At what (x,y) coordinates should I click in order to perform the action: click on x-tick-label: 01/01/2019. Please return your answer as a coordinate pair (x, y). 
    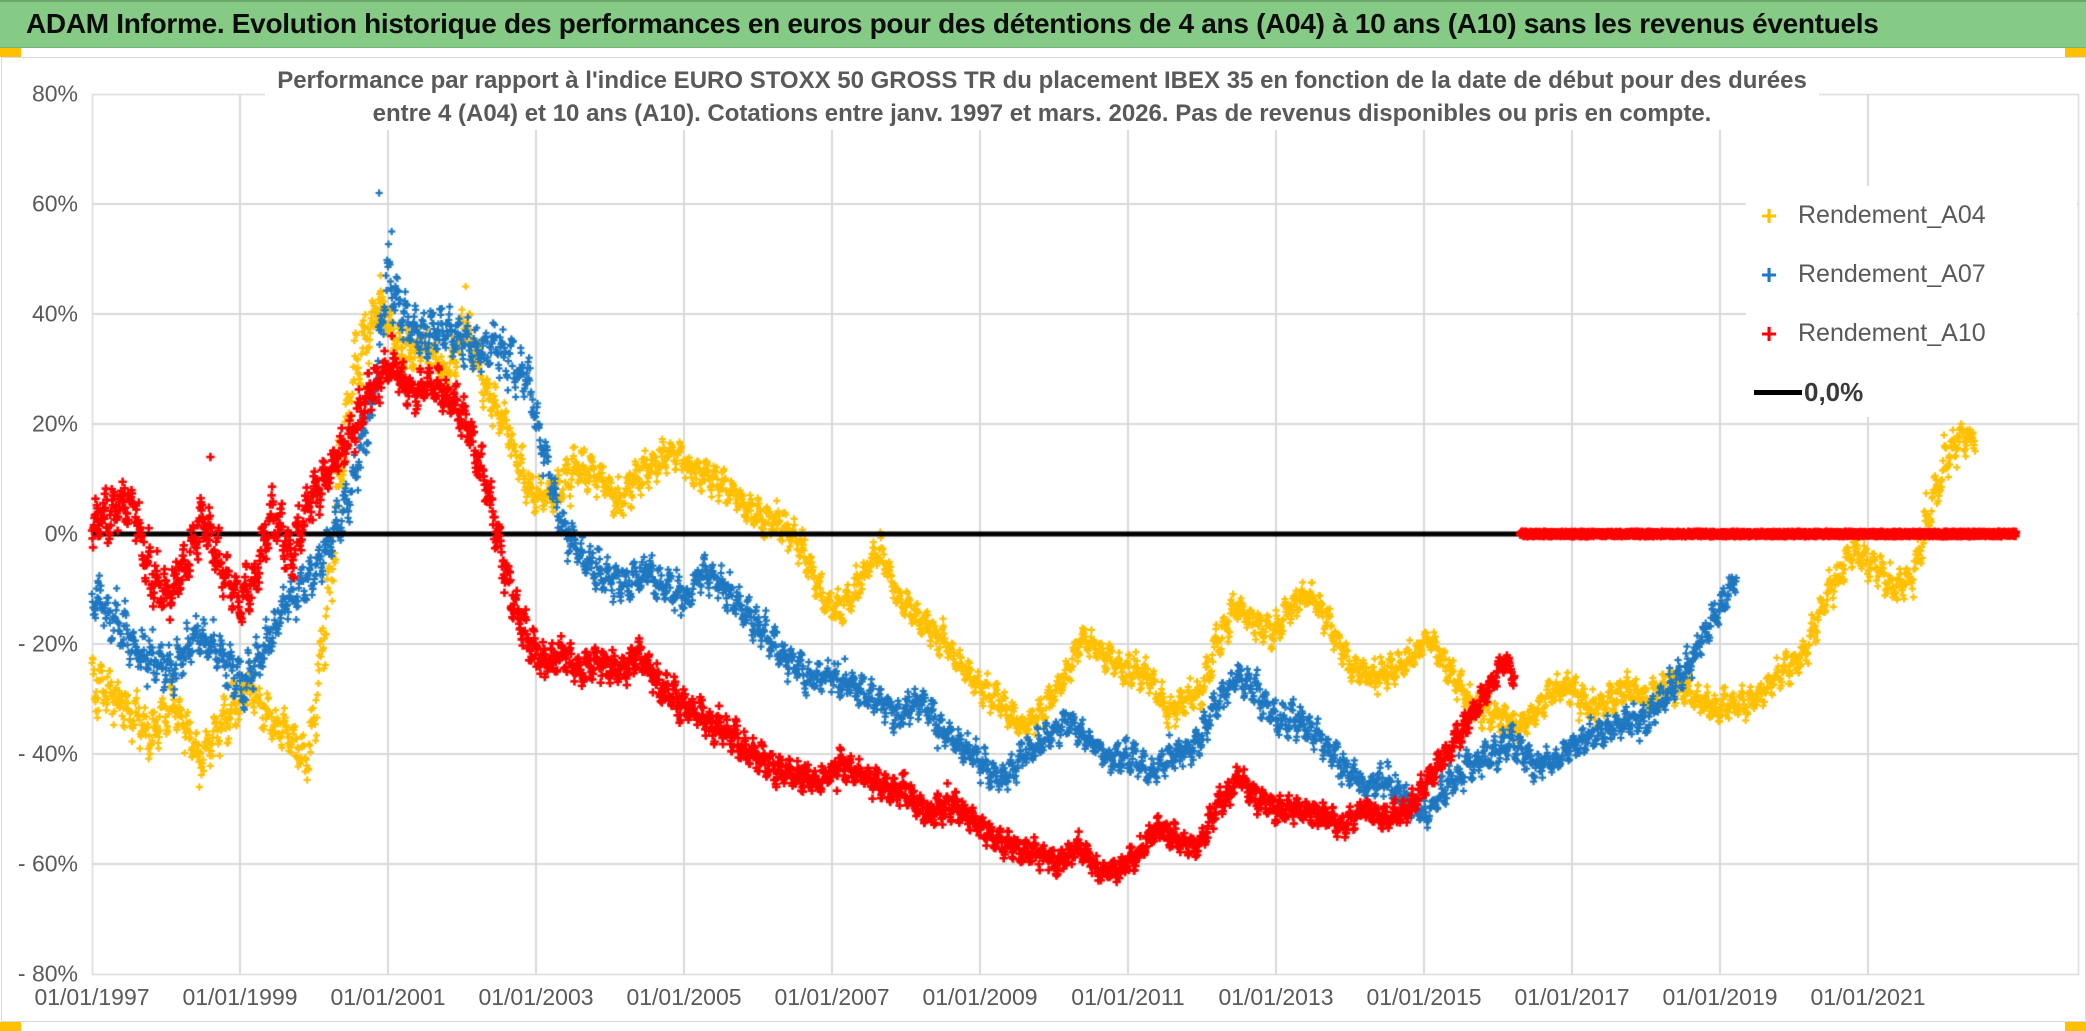
    Looking at the image, I should click on (1720, 997).